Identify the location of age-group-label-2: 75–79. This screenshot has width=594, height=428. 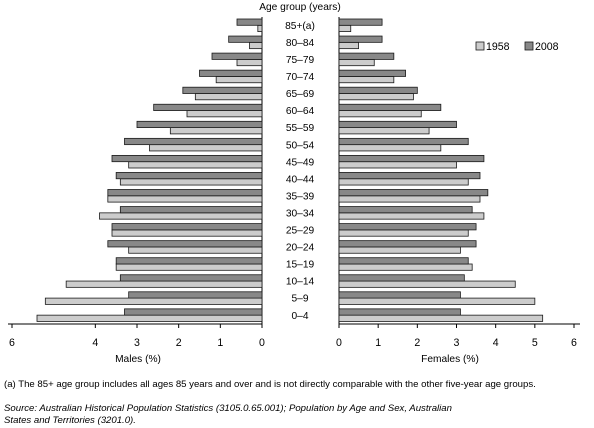
(300, 60).